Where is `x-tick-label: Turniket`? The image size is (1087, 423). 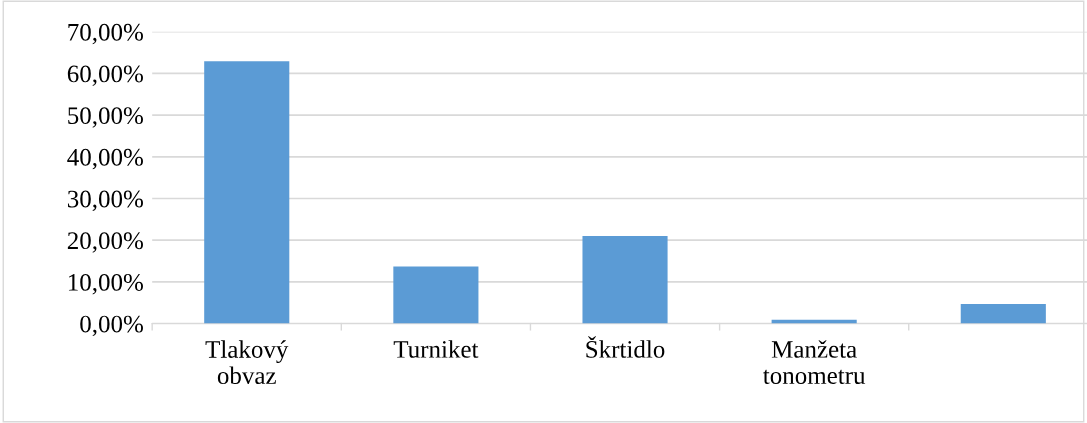
x-tick-label: Turniket is located at coordinates (436, 349).